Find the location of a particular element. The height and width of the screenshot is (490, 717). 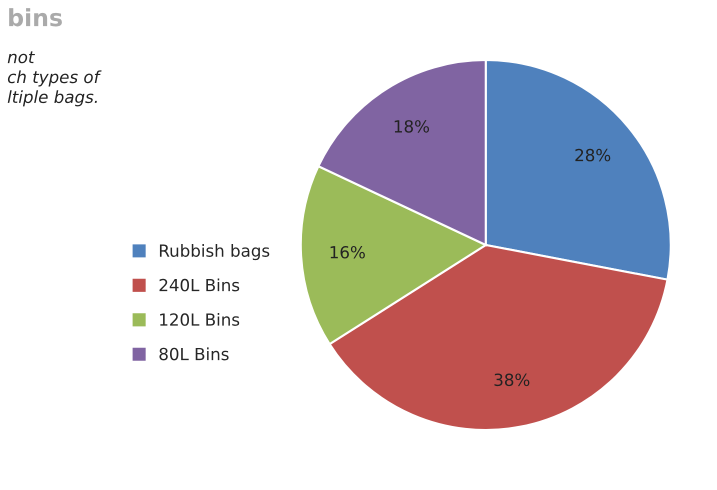

data-label: 28% is located at coordinates (592, 155).